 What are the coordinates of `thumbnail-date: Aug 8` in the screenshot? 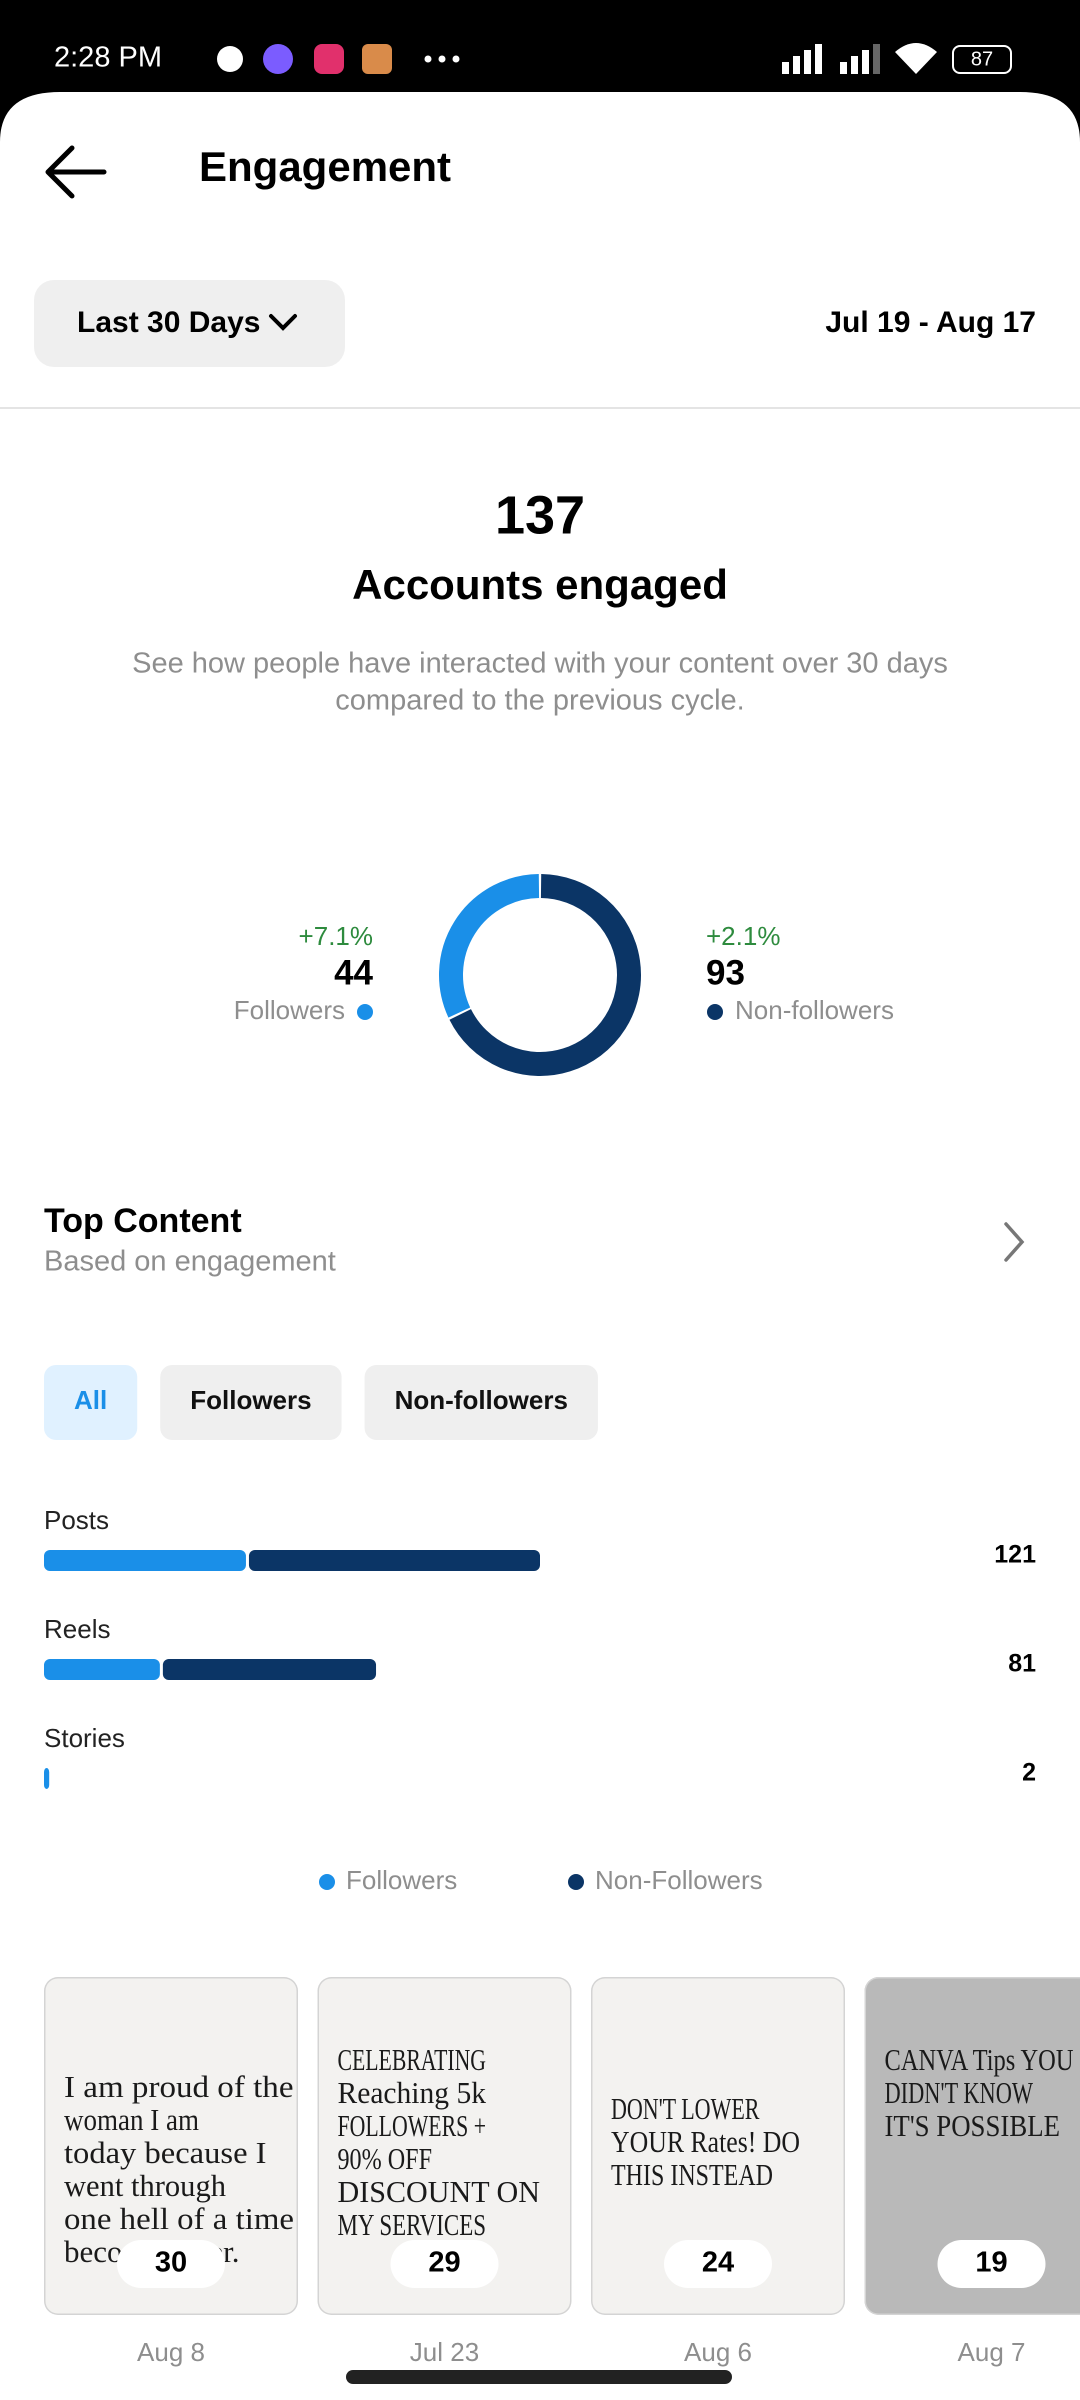 It's located at (171, 2352).